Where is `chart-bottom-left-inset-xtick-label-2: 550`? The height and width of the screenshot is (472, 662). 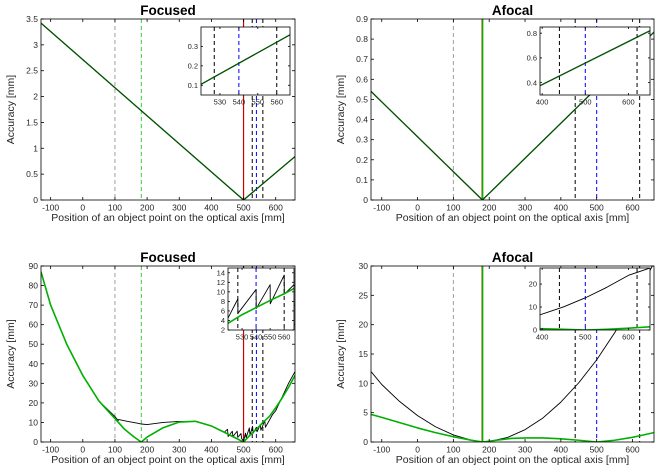 chart-bottom-left-inset-xtick-label-2: 550 is located at coordinates (270, 337).